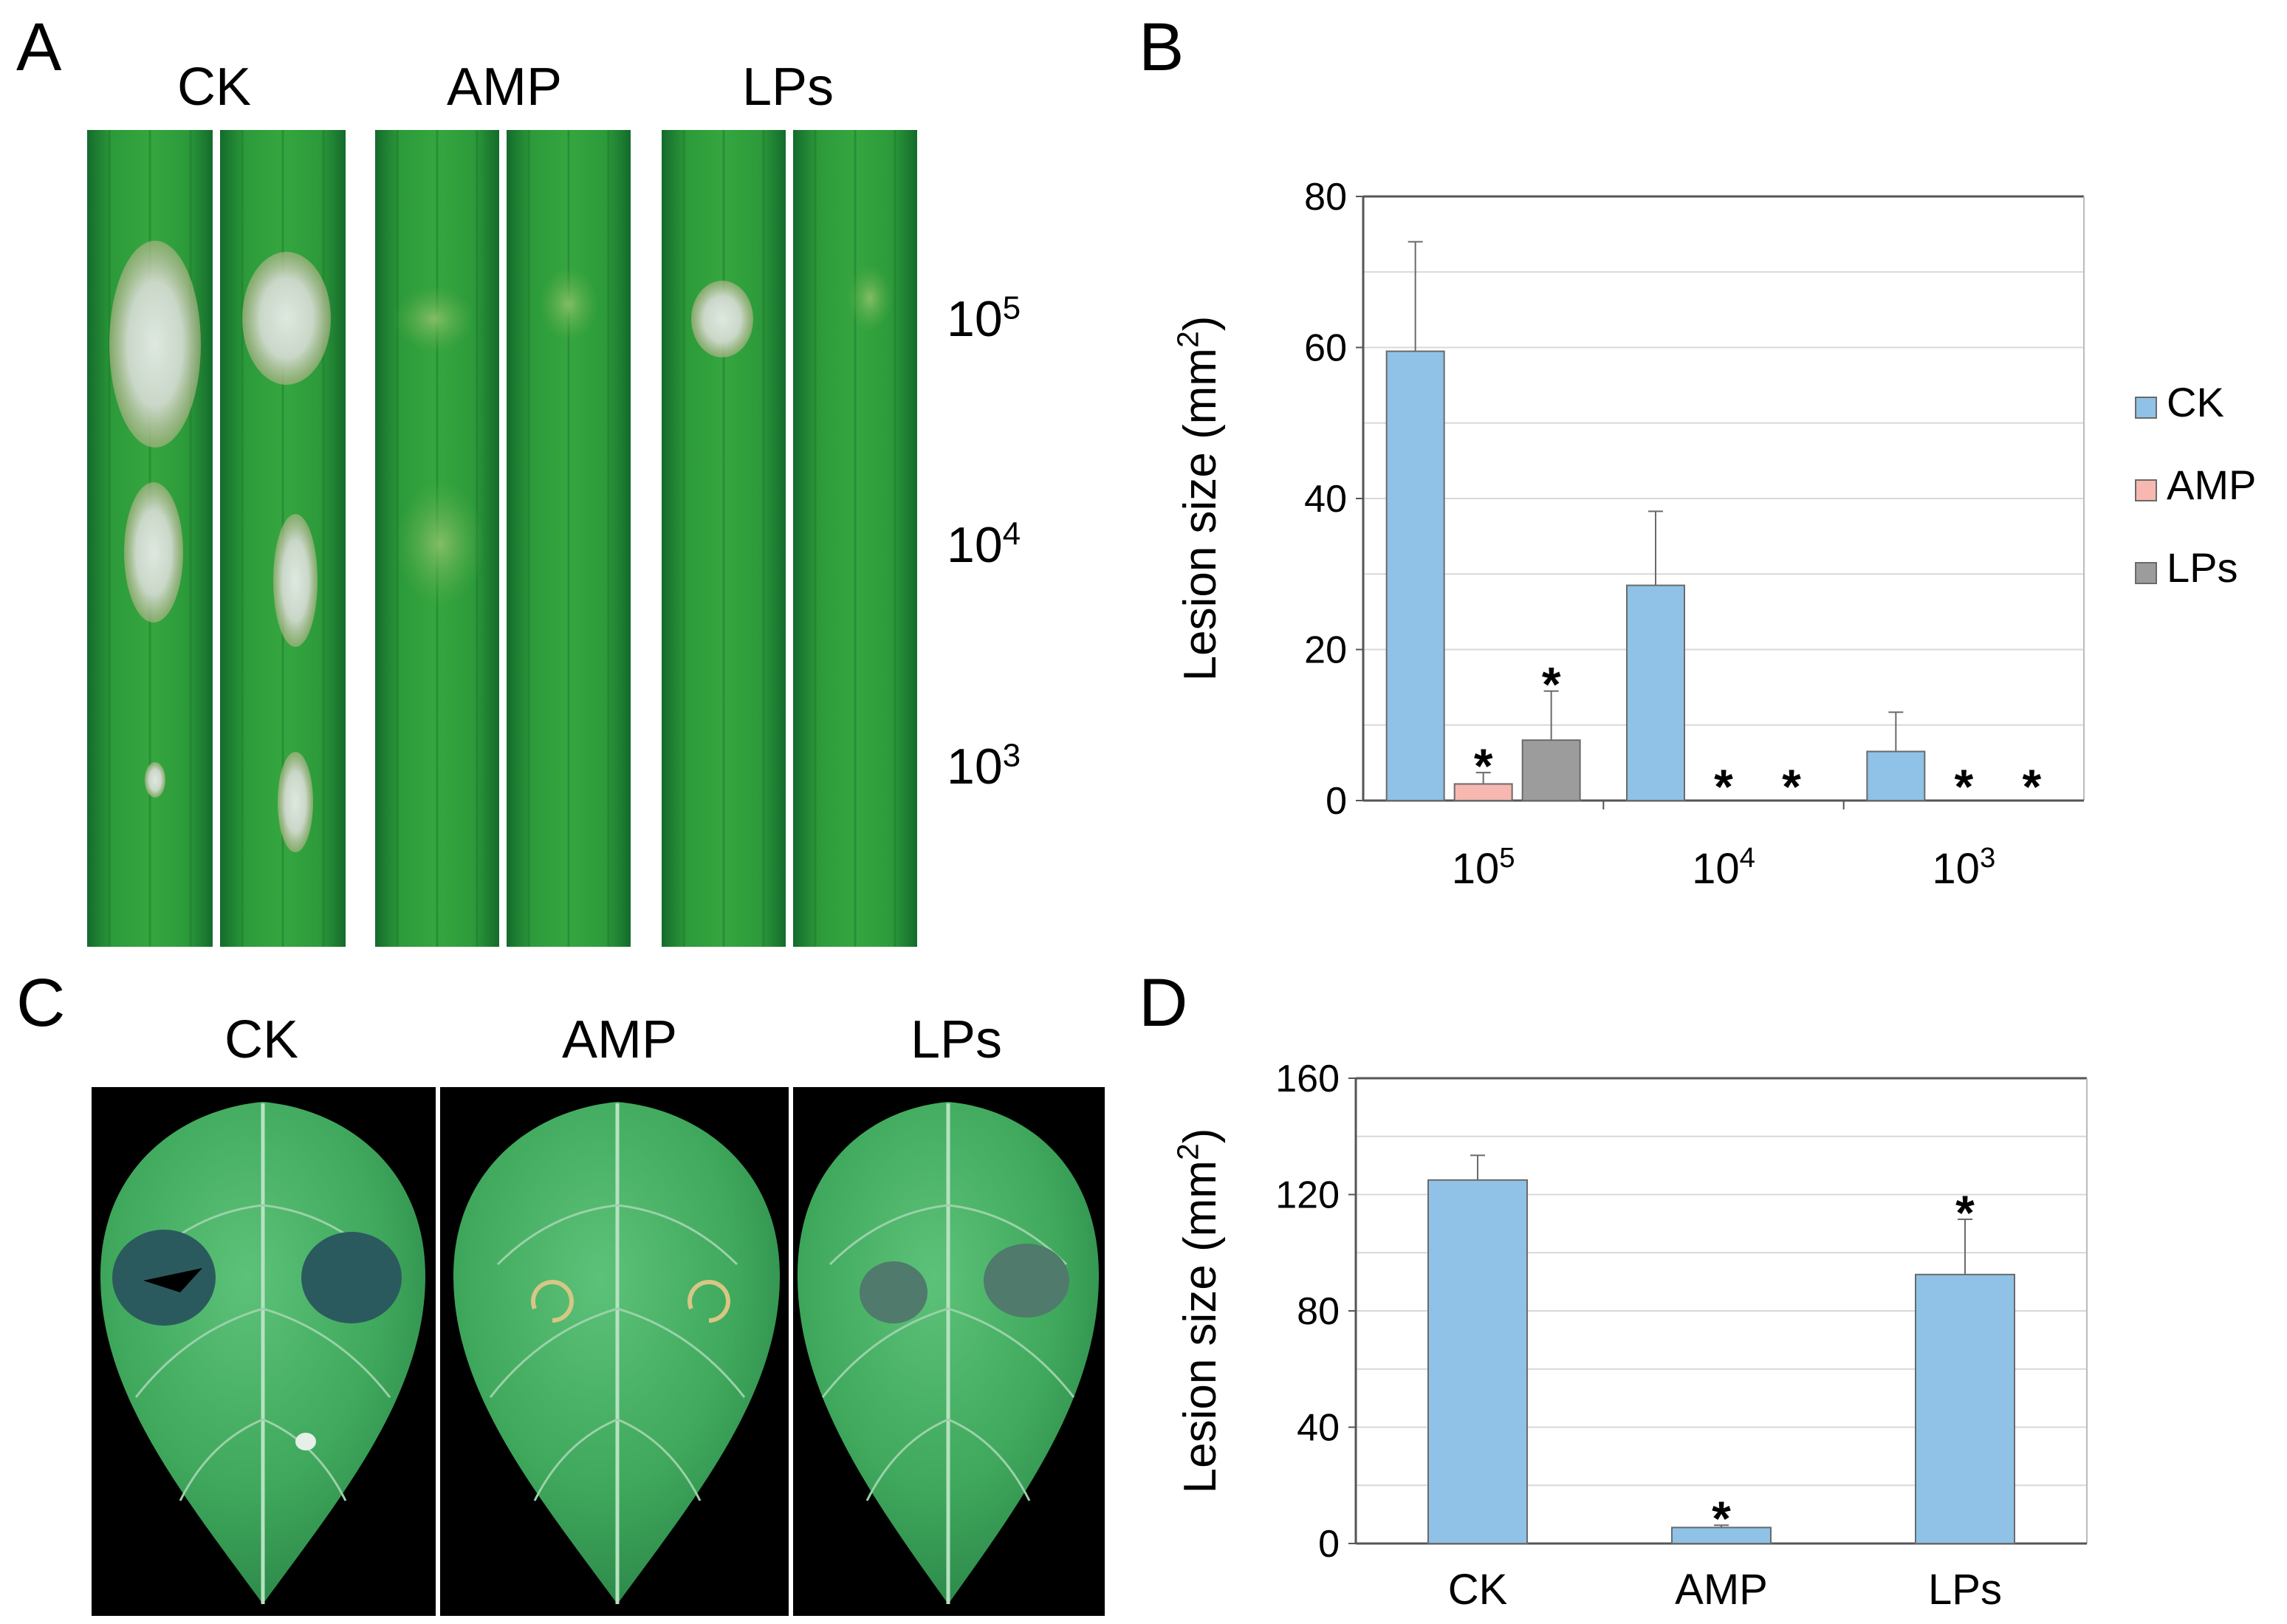 This screenshot has width=2287, height=1624. Describe the element at coordinates (948, 1353) in the screenshot. I see `pepper-leaf-lps` at that location.